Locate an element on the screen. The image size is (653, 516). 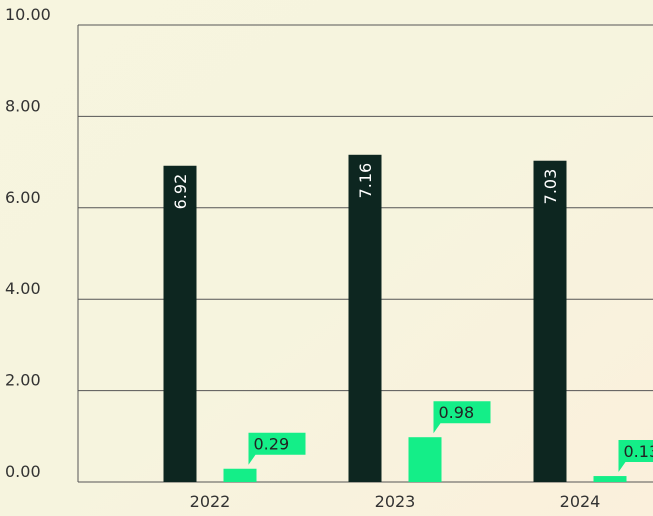
x-tick-label: 2024 is located at coordinates (580, 501).